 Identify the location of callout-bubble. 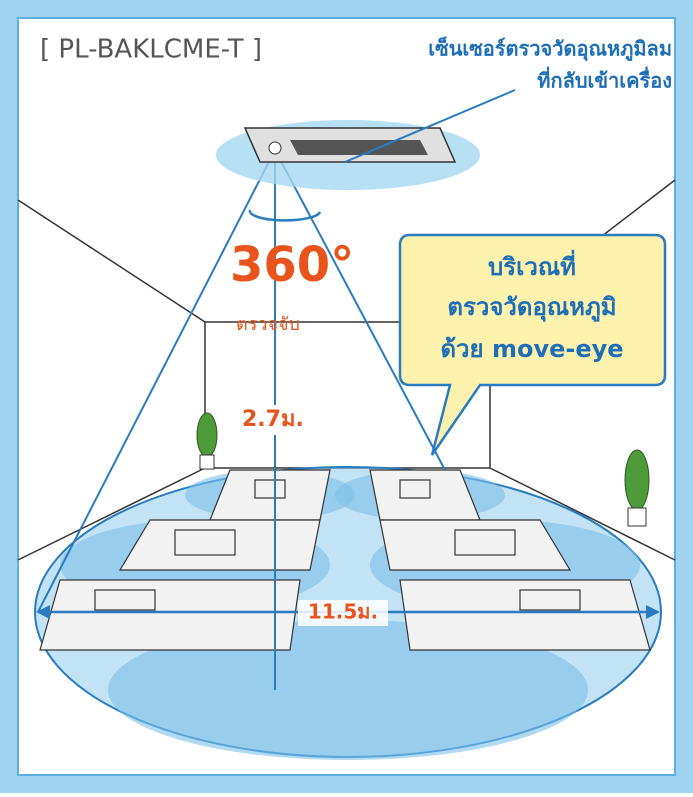
(532, 344).